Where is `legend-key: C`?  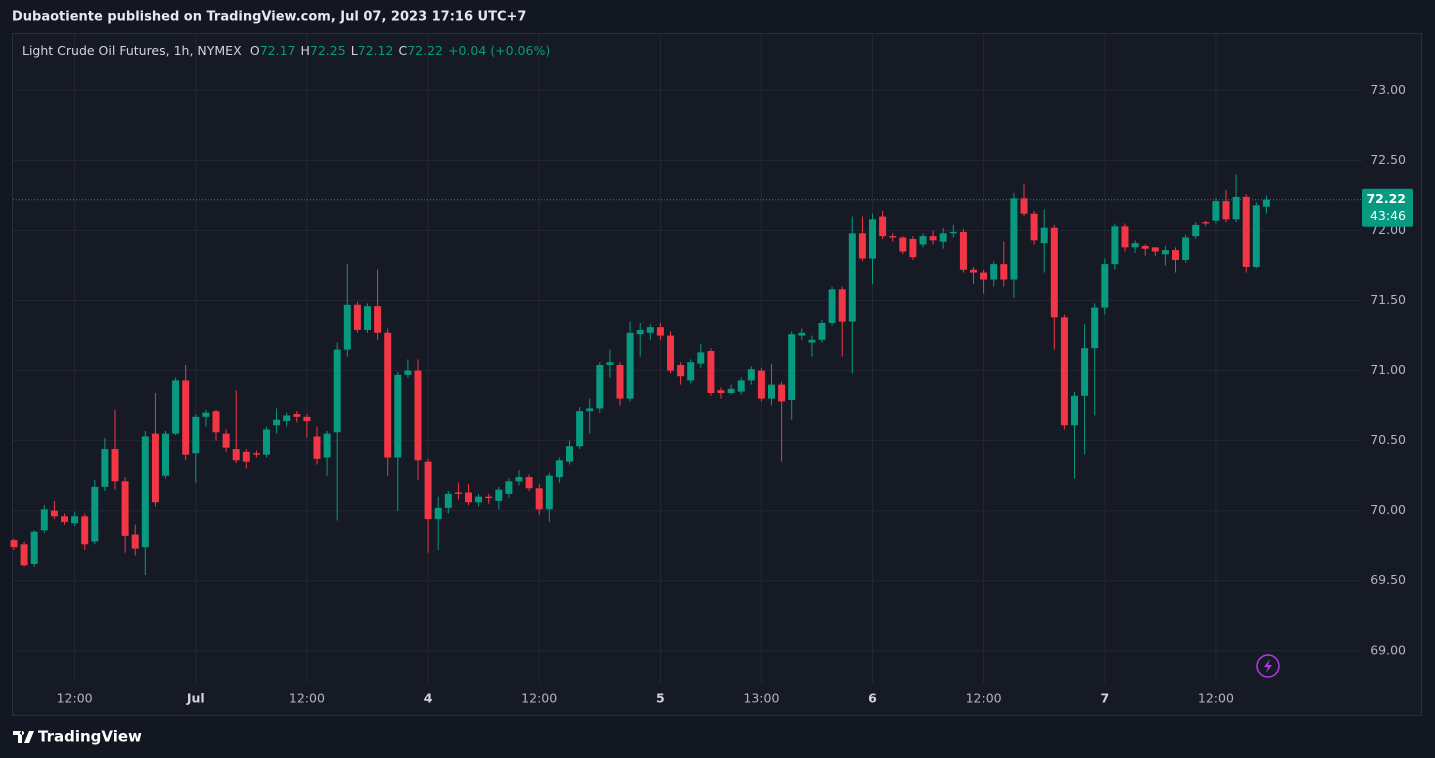
legend-key: C is located at coordinates (402, 50).